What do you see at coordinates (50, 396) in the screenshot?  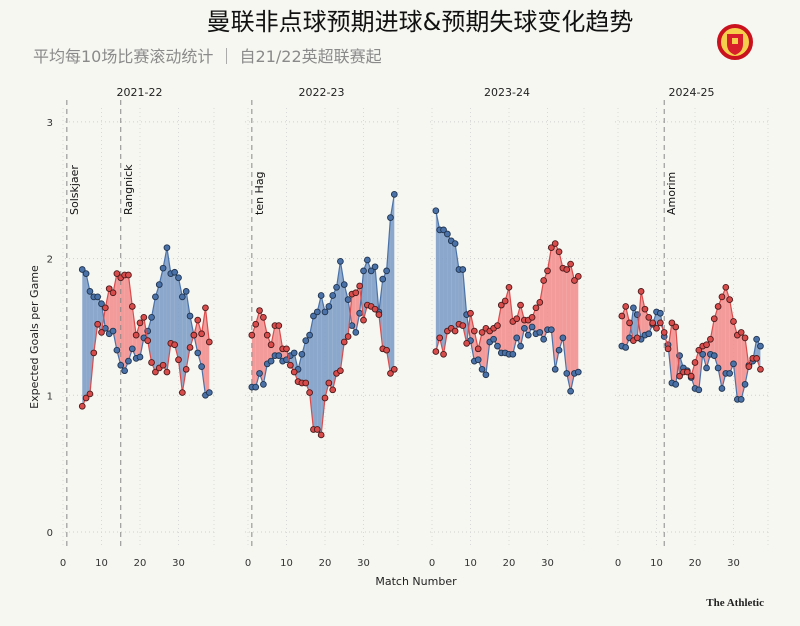 I see `y-tick-label: 1` at bounding box center [50, 396].